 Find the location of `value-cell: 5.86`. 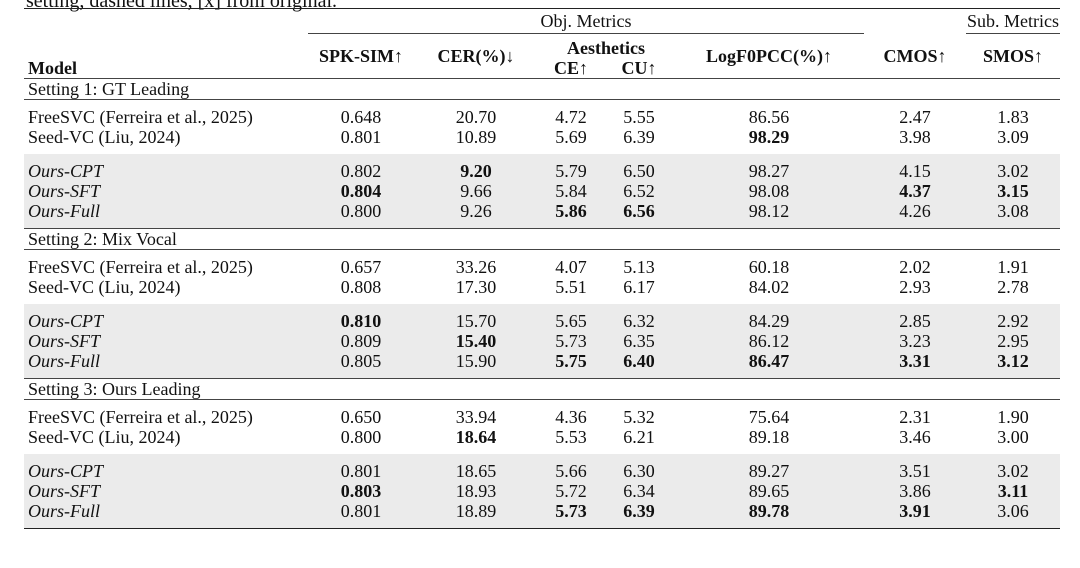

value-cell: 5.86 is located at coordinates (571, 210).